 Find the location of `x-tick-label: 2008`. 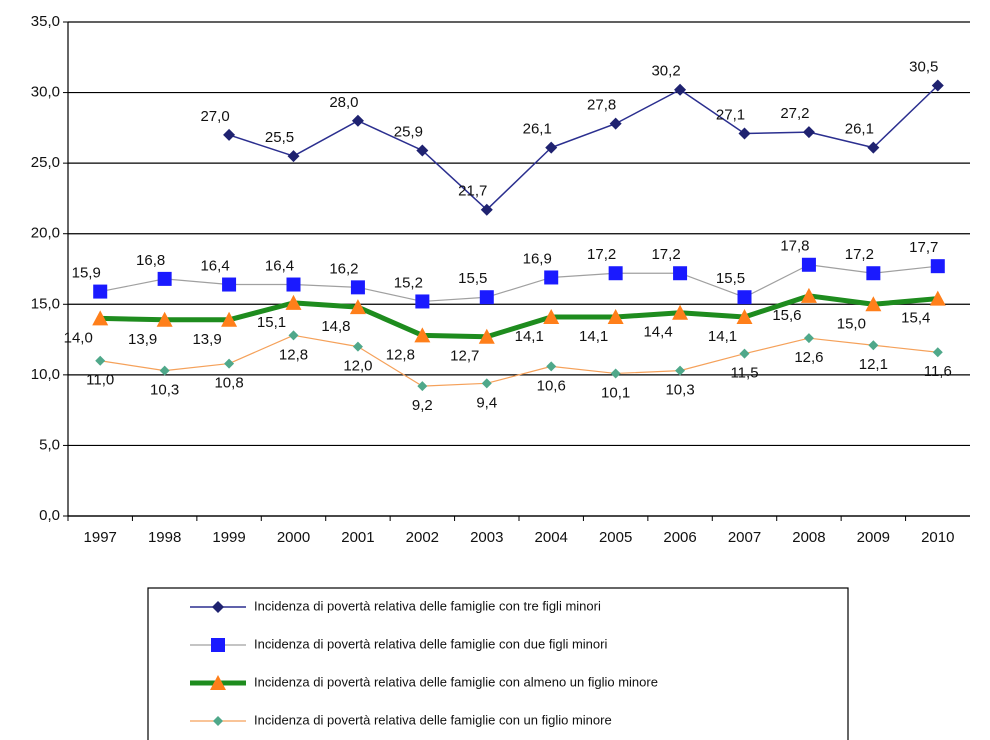

x-tick-label: 2008 is located at coordinates (808, 537).